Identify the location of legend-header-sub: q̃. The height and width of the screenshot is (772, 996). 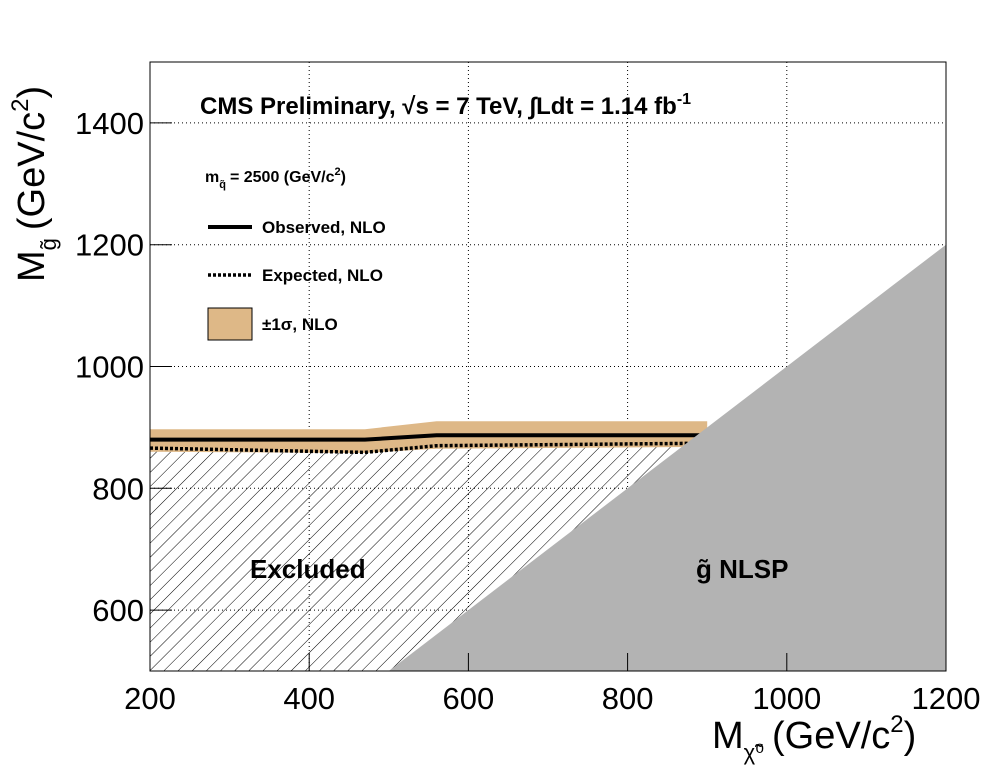
(222, 185).